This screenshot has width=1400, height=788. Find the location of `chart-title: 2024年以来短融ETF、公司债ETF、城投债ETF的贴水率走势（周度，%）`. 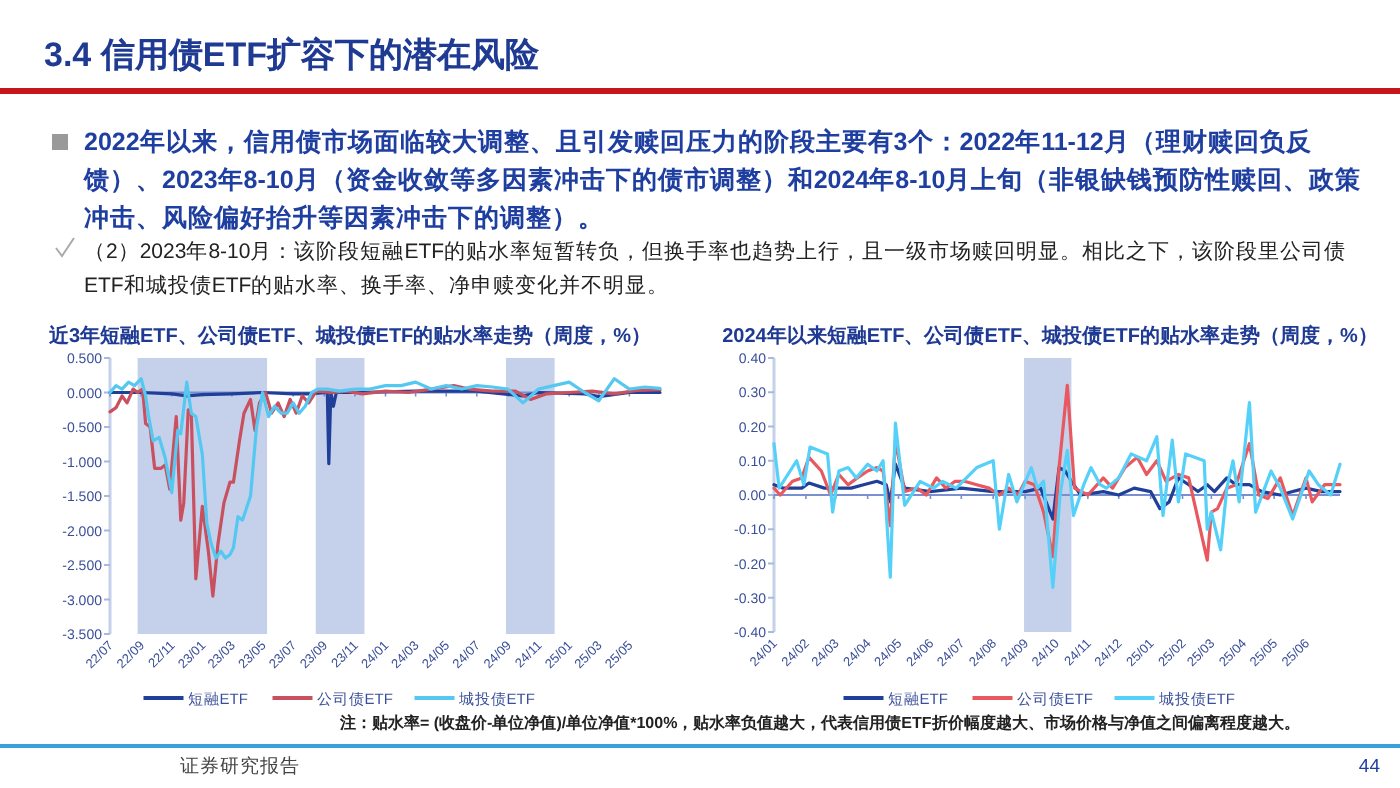

chart-title: 2024年以来短融ETF、公司债ETF、城投债ETF的贴水率走势（周度，%） is located at coordinates (1050, 336).